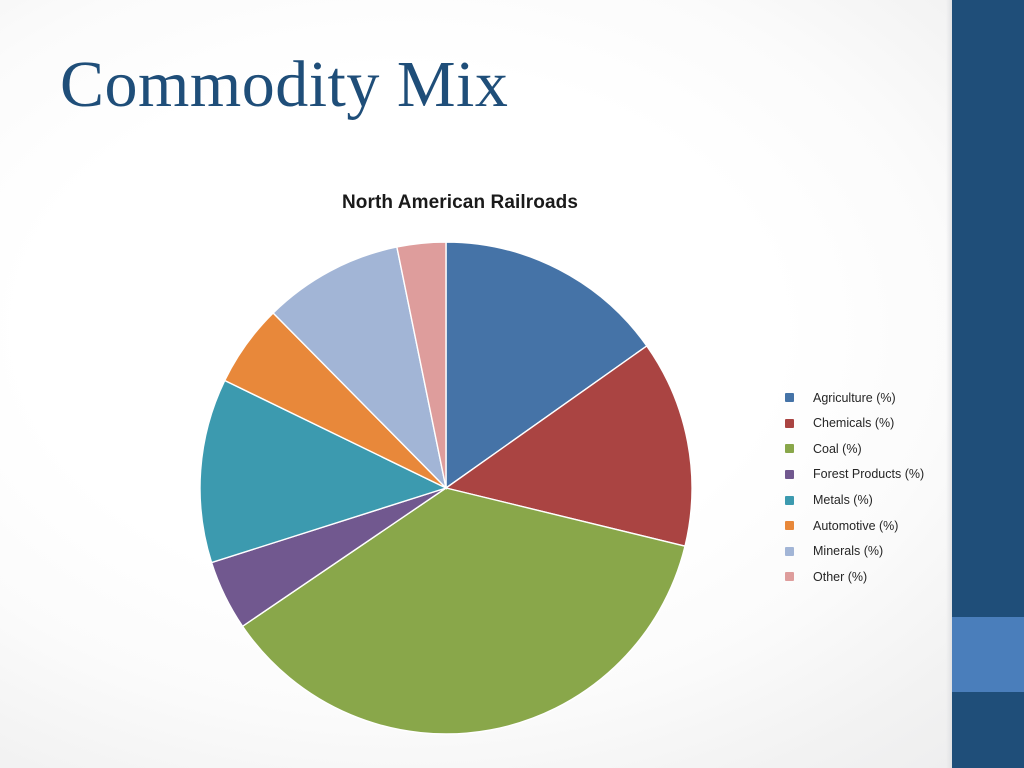 The image size is (1024, 768). Describe the element at coordinates (460, 202) in the screenshot. I see `chart-title: North American Railroads` at that location.